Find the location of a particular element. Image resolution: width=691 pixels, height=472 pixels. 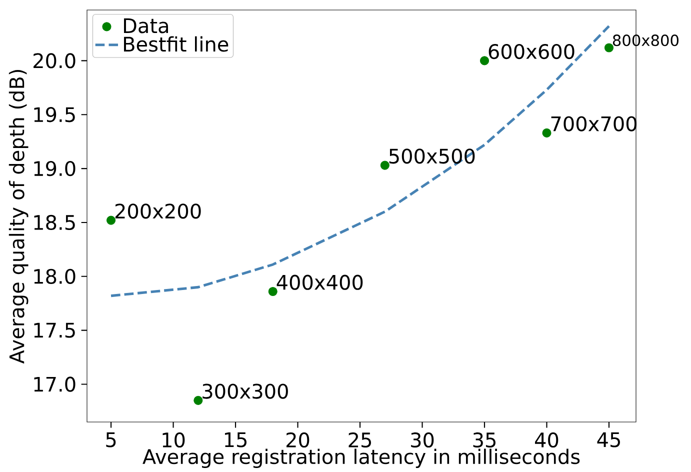

y-tick-label: 18.0 is located at coordinates (55, 276).